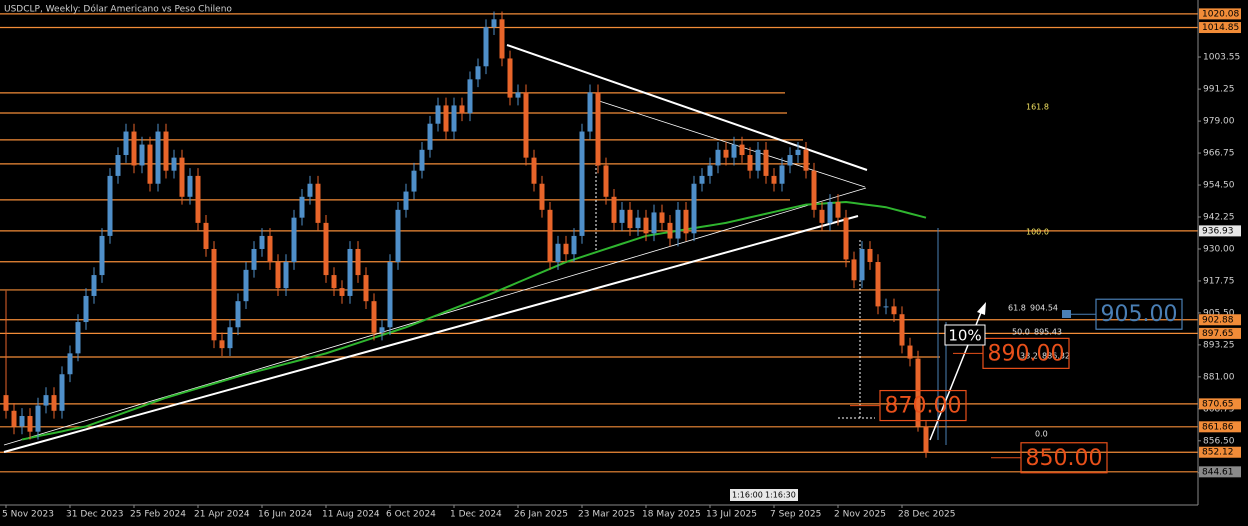 The width and height of the screenshot is (1248, 526). Describe the element at coordinates (1218, 427) in the screenshot. I see `level-label: 861.86` at that location.